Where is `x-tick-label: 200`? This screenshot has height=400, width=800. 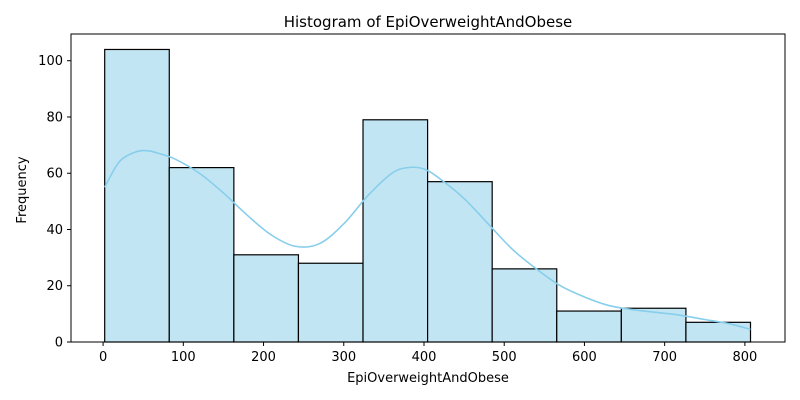 x-tick-label: 200 is located at coordinates (263, 357).